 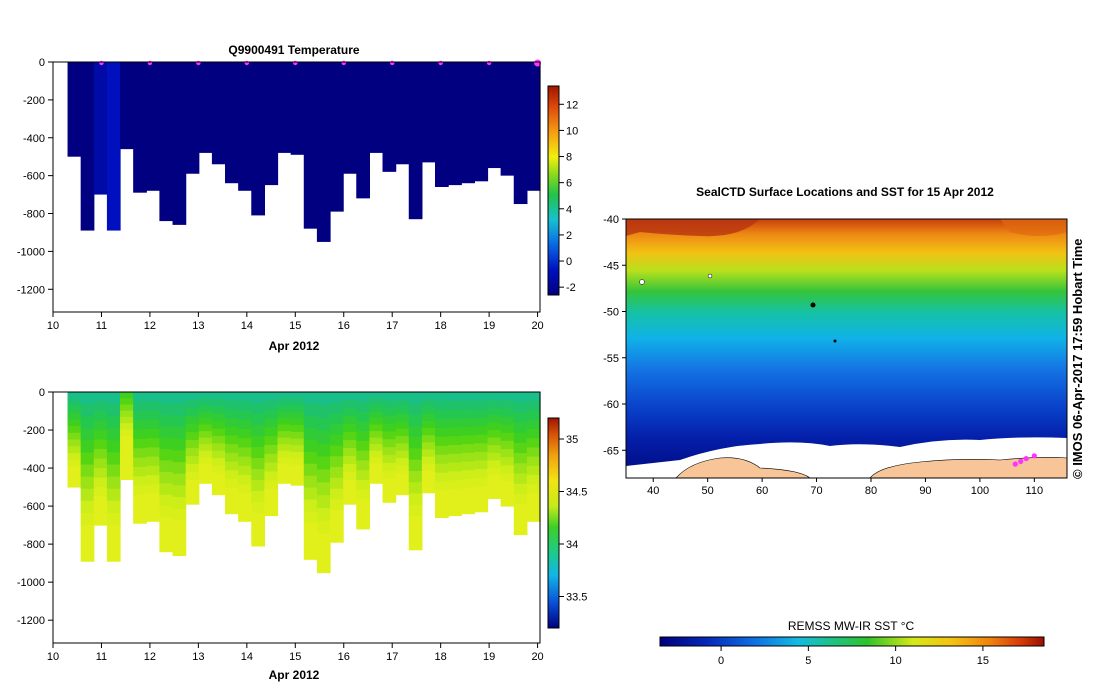 What do you see at coordinates (568, 196) in the screenshot?
I see `temperature-colorbar-ticks: -2 0 2 4 6 8 10 12` at bounding box center [568, 196].